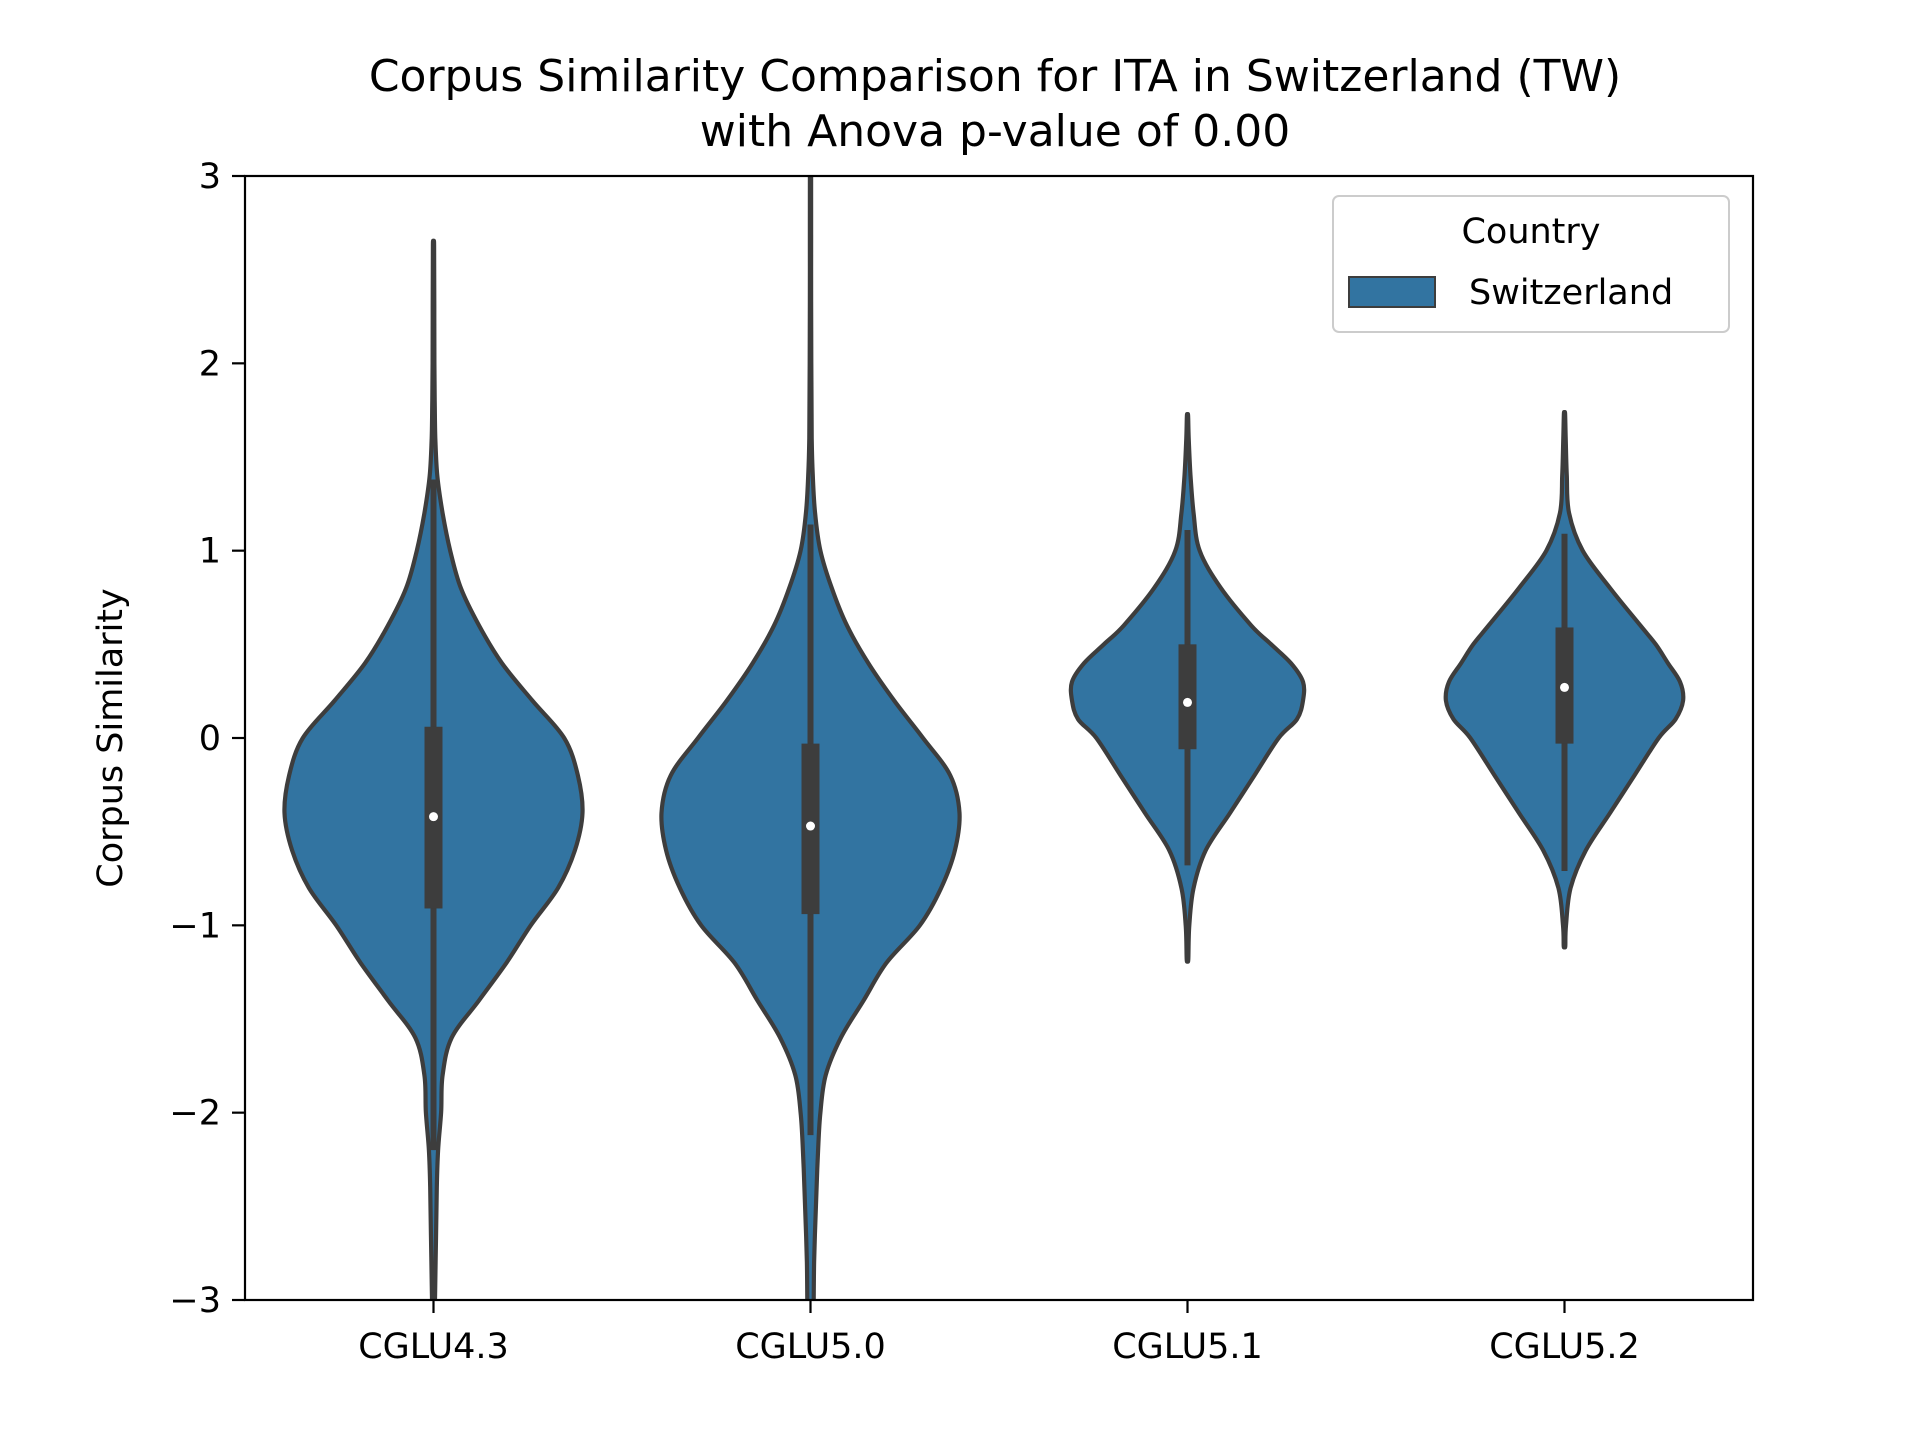  I want to click on legend: Country Switzerland, so click(1531, 264).